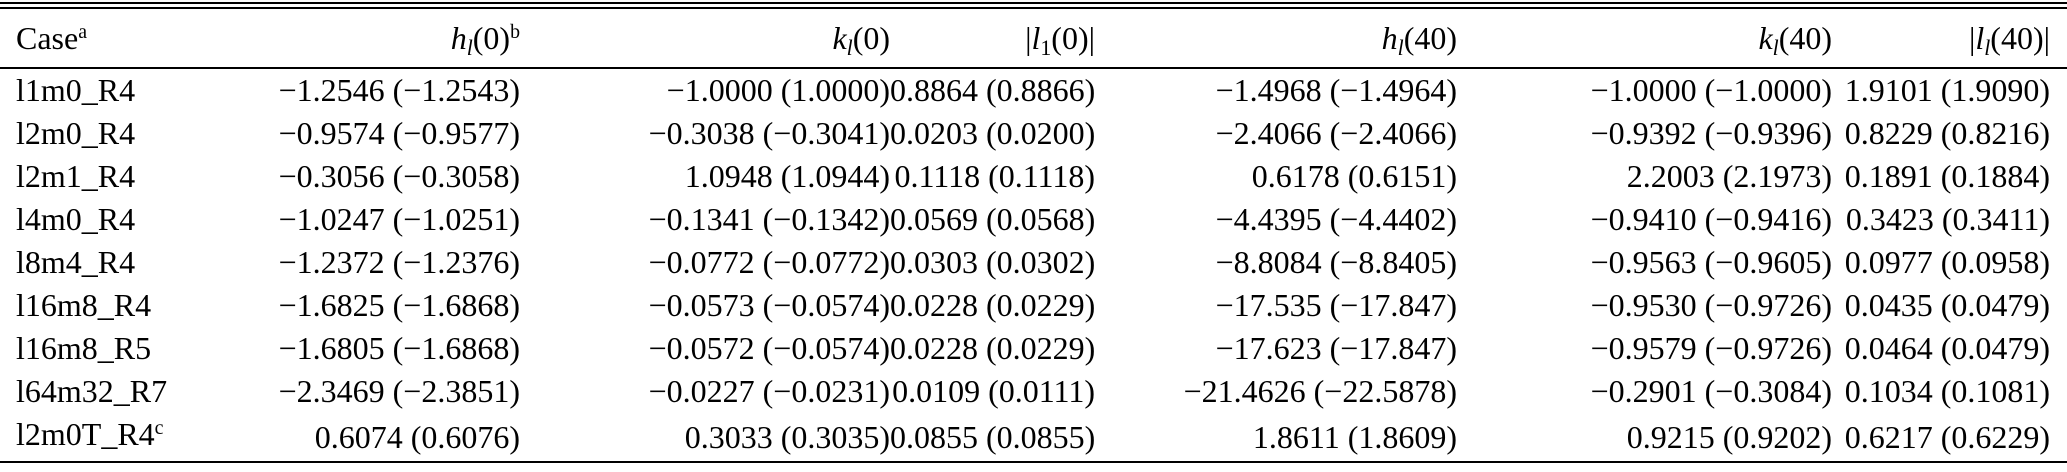  What do you see at coordinates (769, 133) in the screenshot?
I see `value-cell-kl-0: −0.3038 (−0.3041)` at bounding box center [769, 133].